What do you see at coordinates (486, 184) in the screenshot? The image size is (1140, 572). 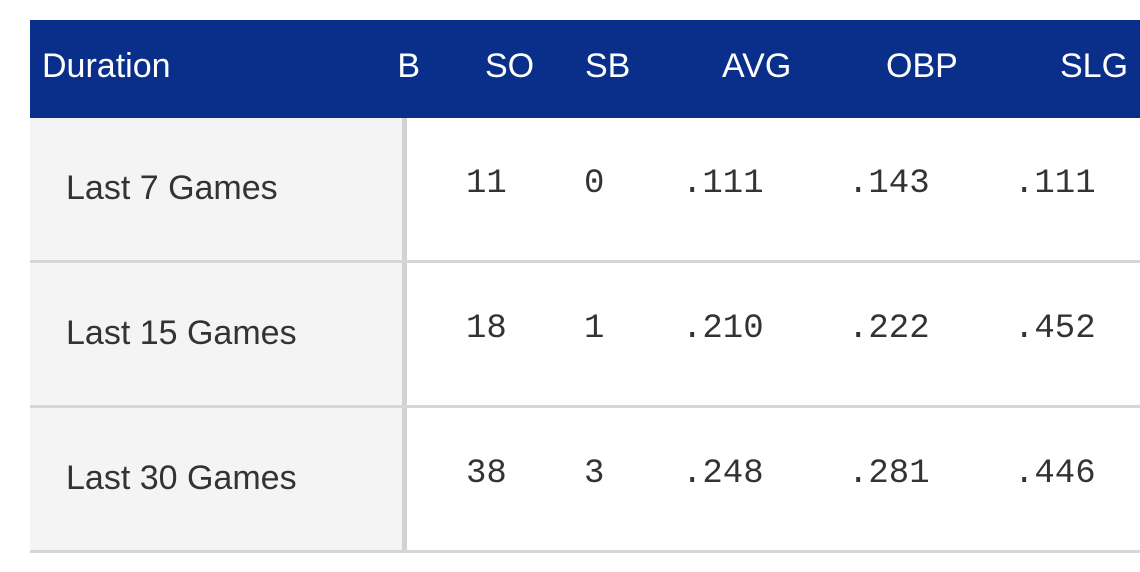 I see `so-value: 11` at bounding box center [486, 184].